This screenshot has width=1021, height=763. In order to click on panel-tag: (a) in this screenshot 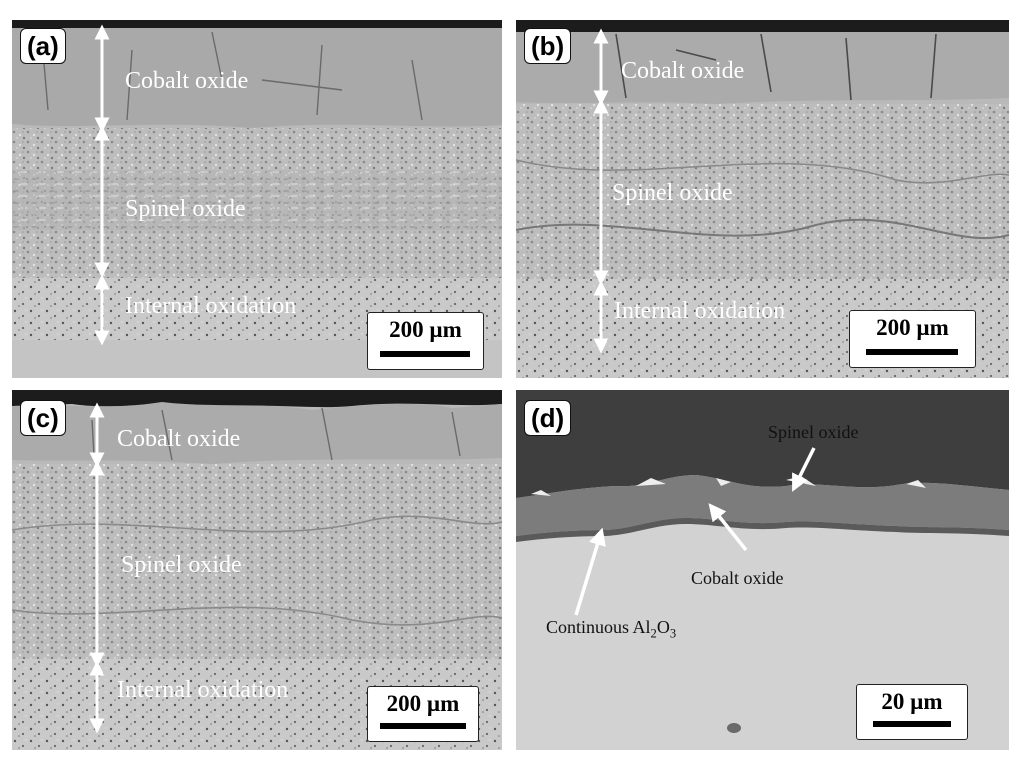, I will do `click(43, 46)`.